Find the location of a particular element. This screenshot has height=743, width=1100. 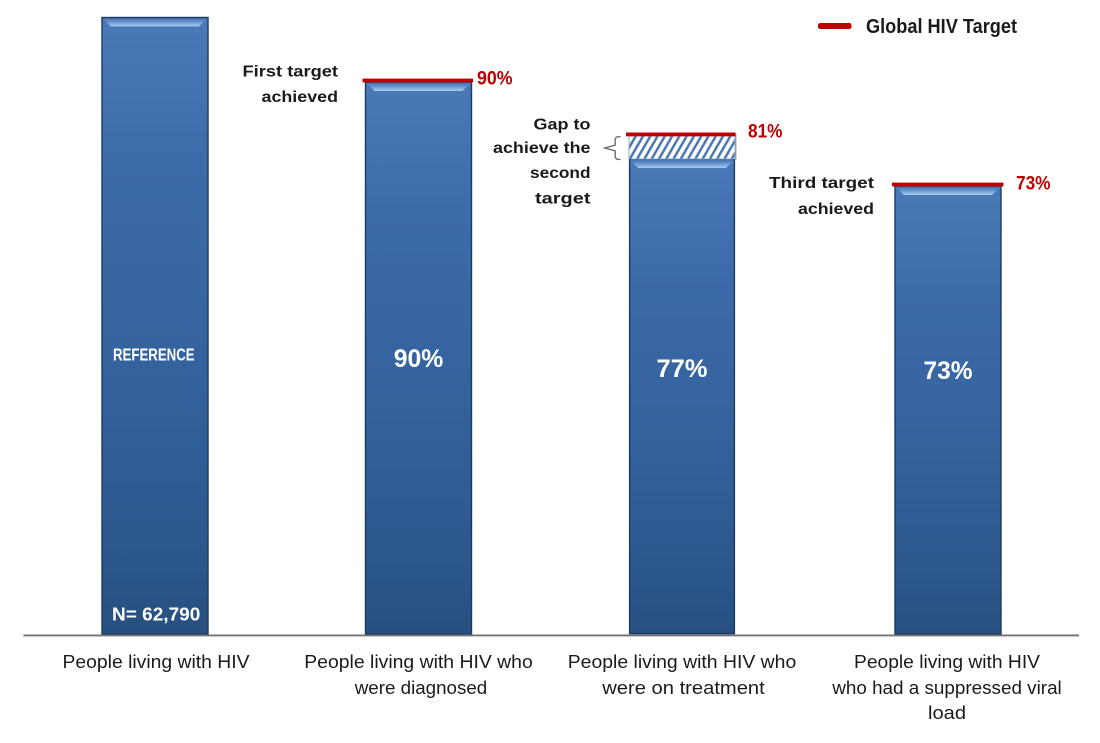

svg-text: second is located at coordinates (560, 173).